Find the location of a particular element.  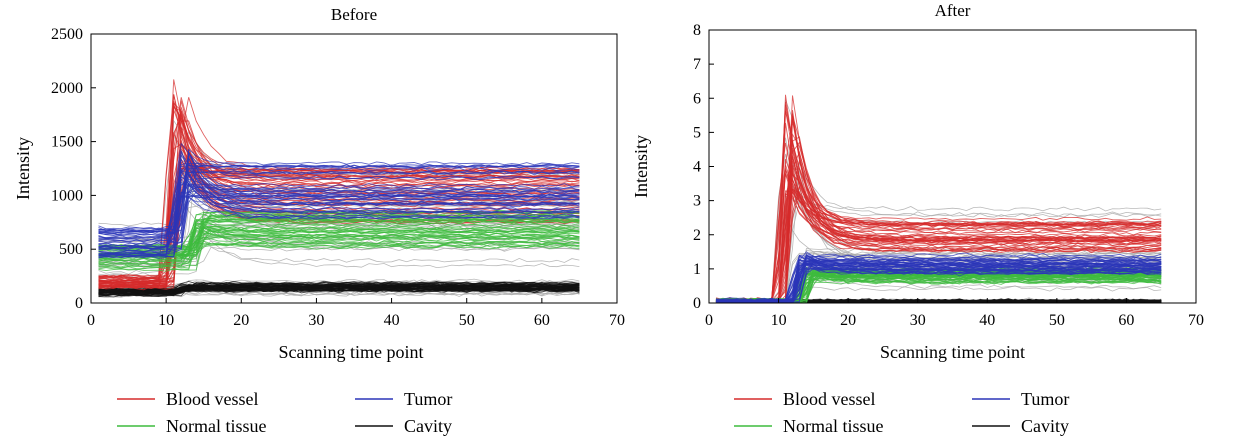

y-tick-label: 500 is located at coordinates (71, 249).